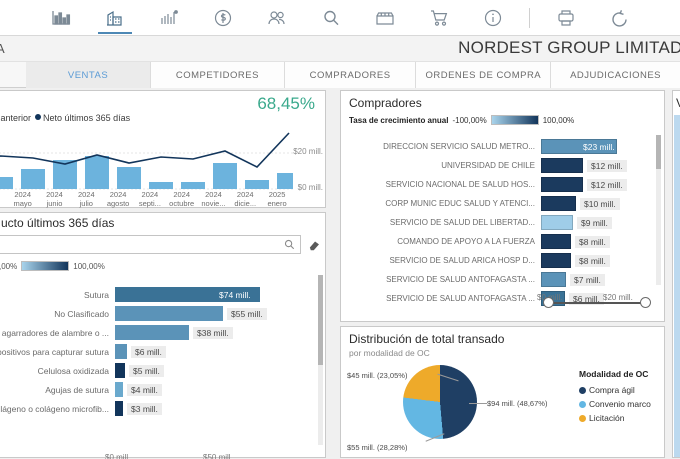  What do you see at coordinates (218, 456) in the screenshot?
I see `x-tick-50: $50 mill.` at bounding box center [218, 456].